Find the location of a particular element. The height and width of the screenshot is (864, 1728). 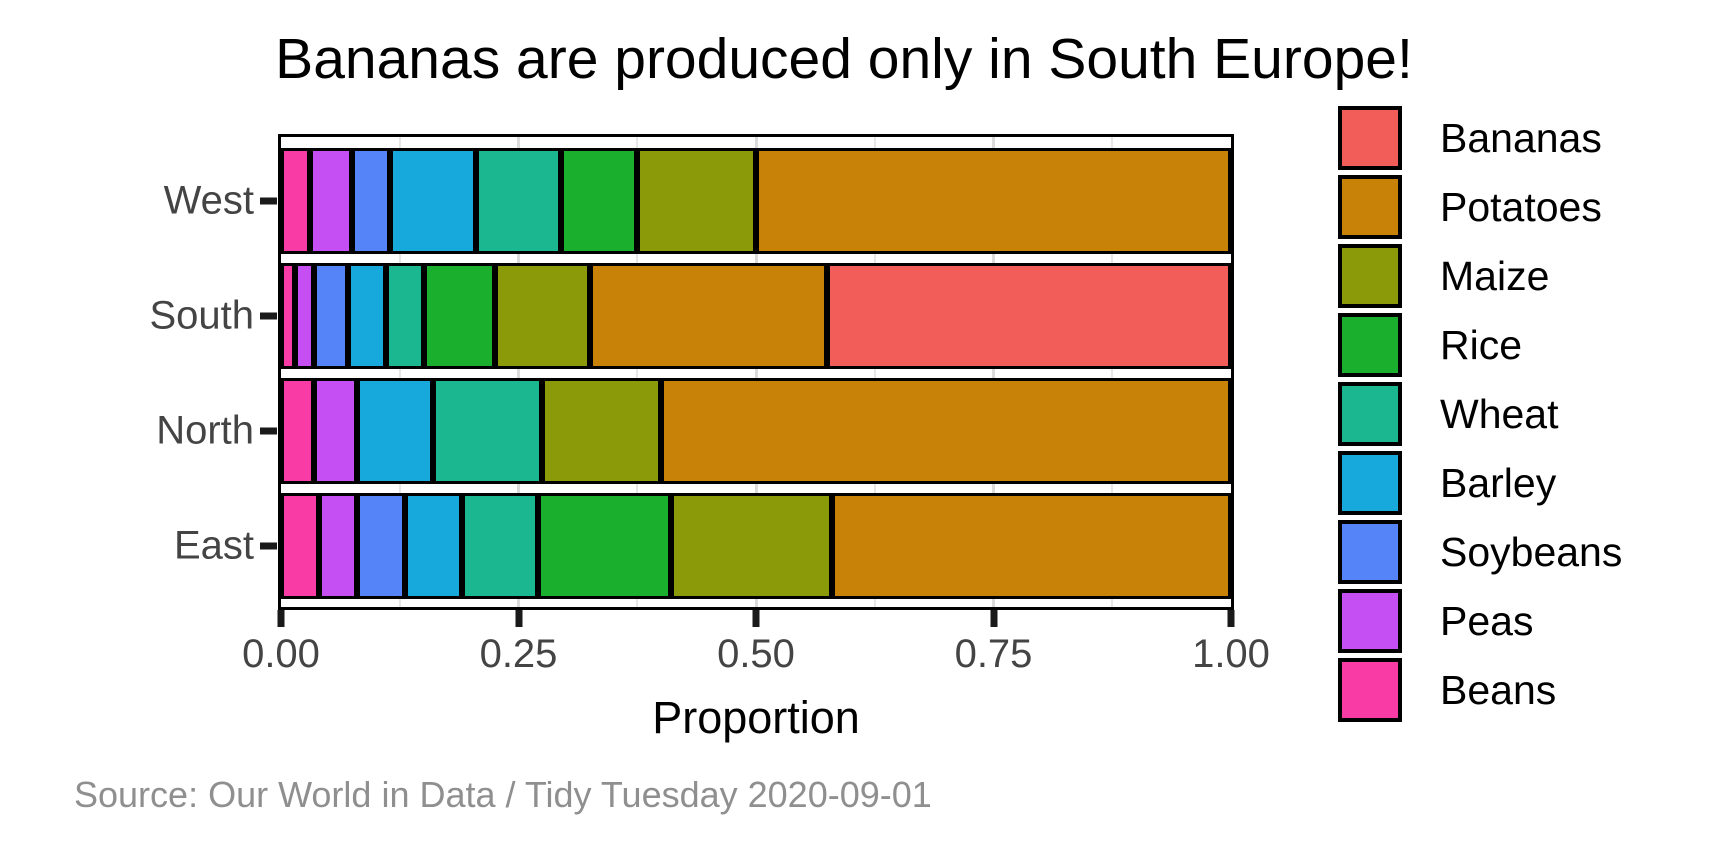

bar-segment-east-beans is located at coordinates (300, 546).